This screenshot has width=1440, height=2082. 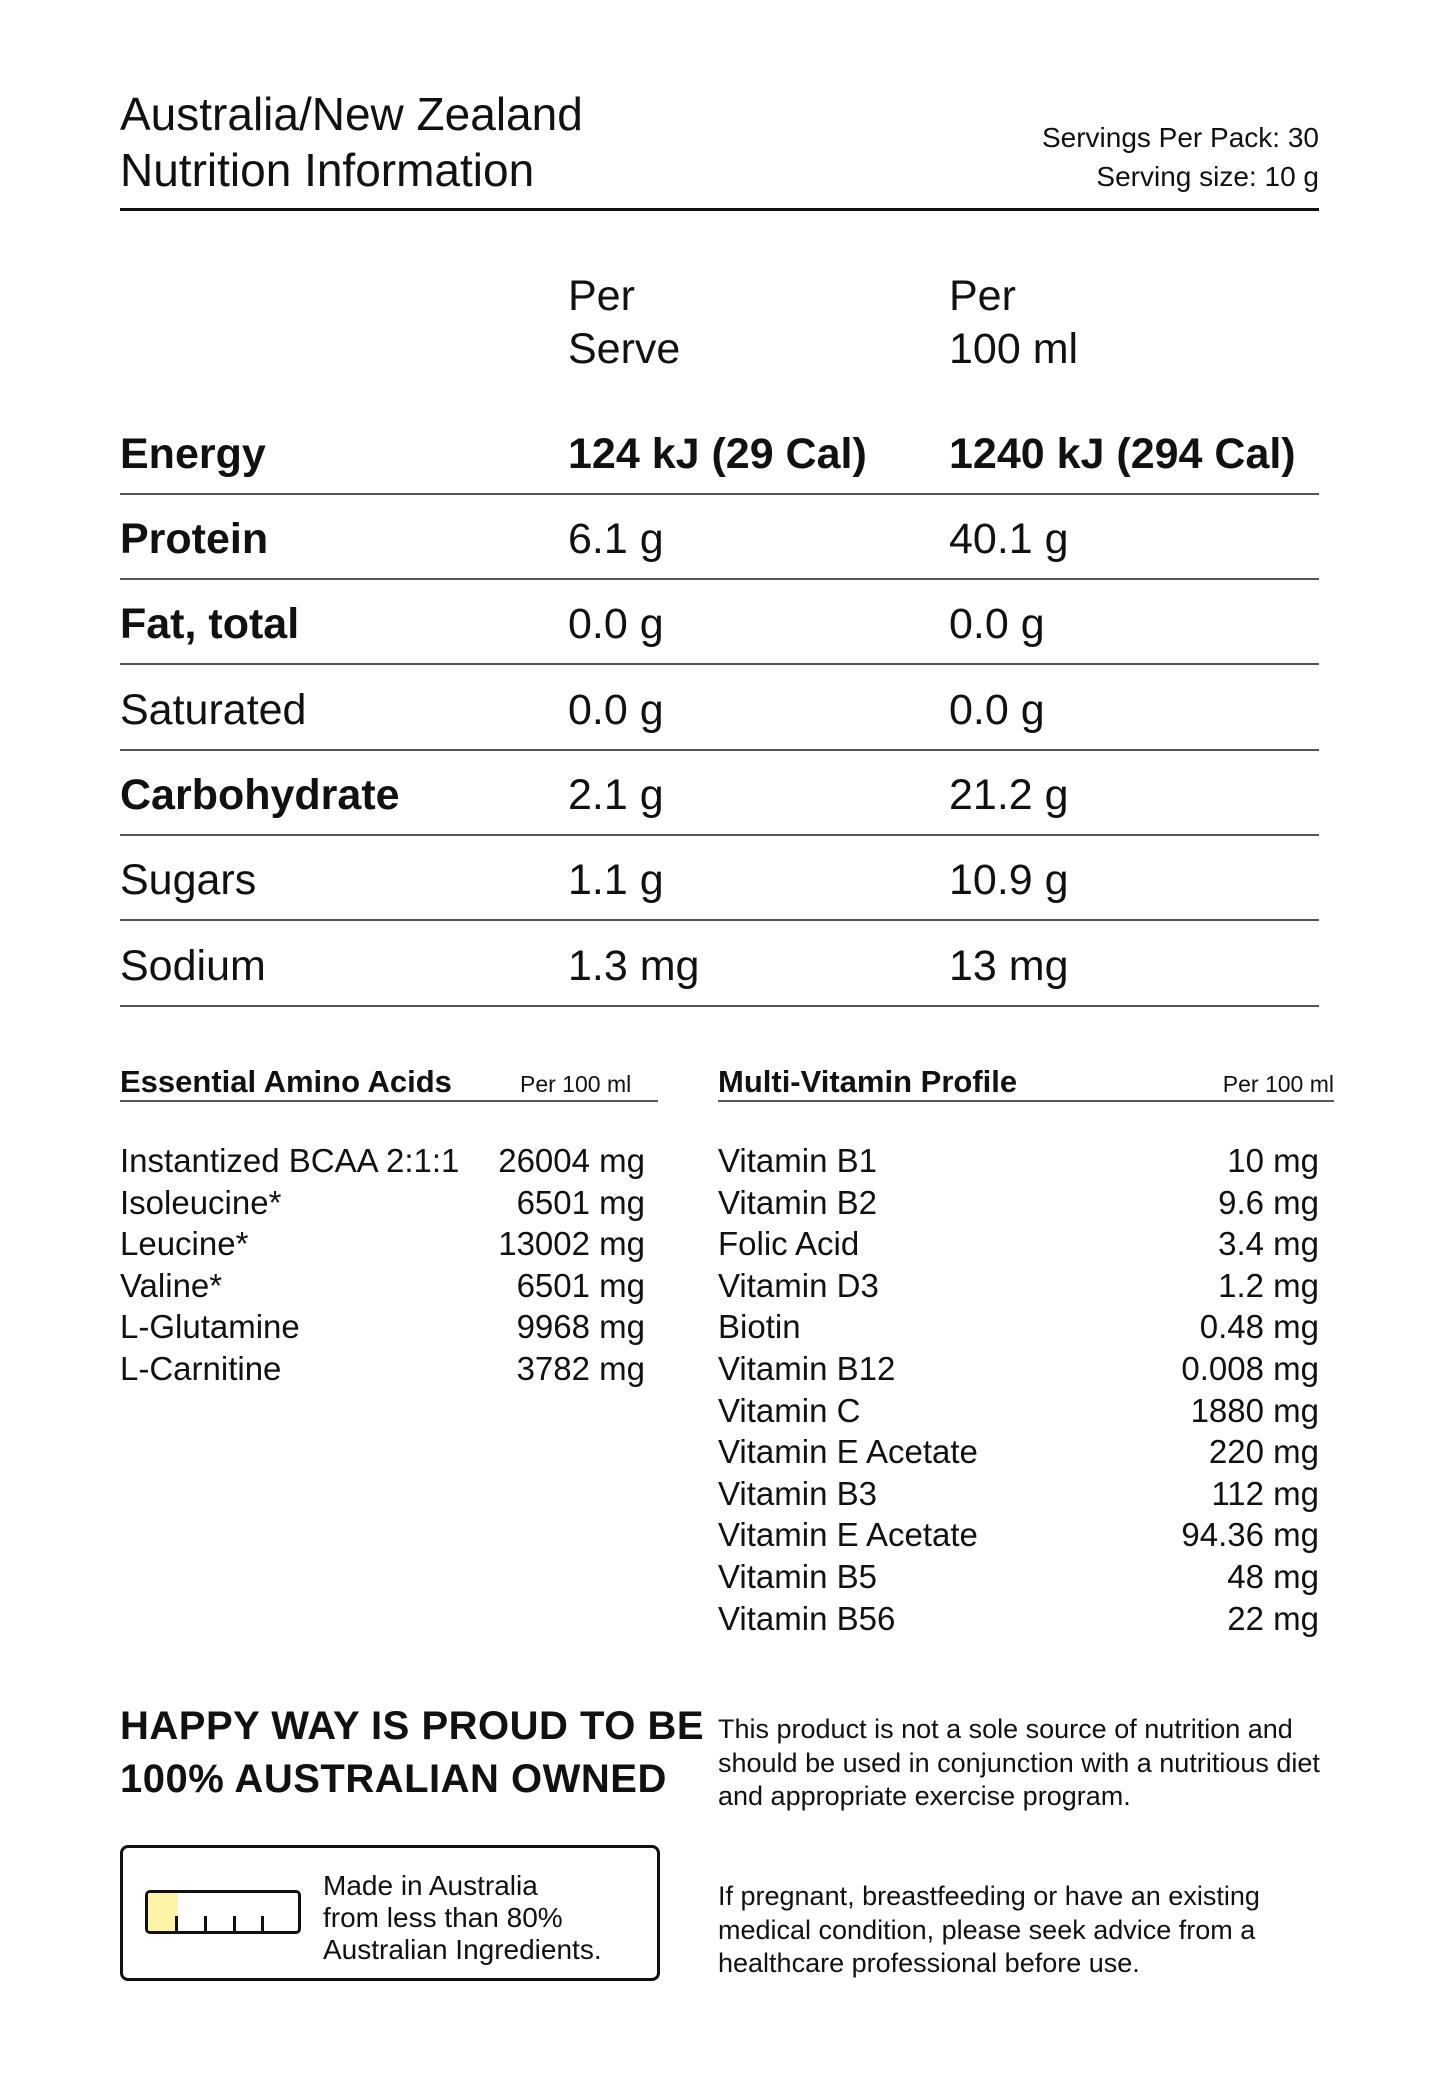 What do you see at coordinates (1018, 1369) in the screenshot?
I see `list-item: Vitamin B12 0.008 mg` at bounding box center [1018, 1369].